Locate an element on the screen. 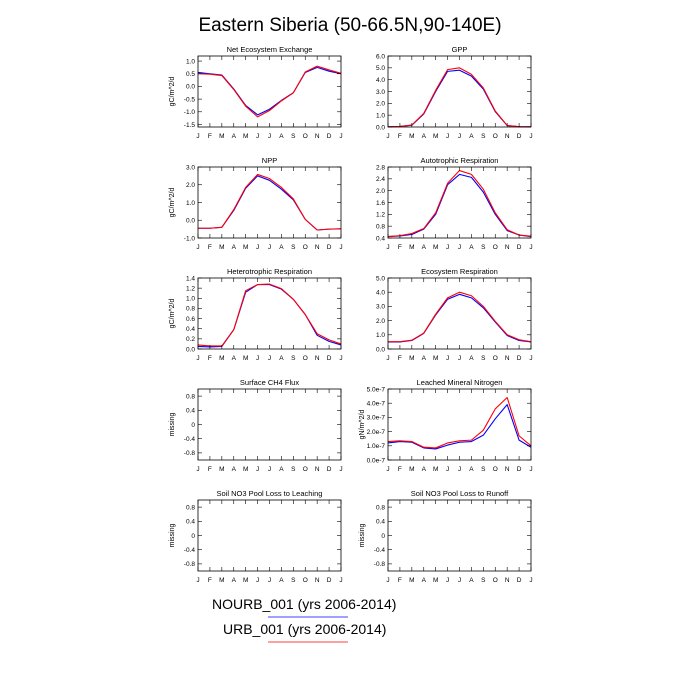 This screenshot has width=700, height=700. y-tick-label: 0.0e-7 is located at coordinates (376, 460).